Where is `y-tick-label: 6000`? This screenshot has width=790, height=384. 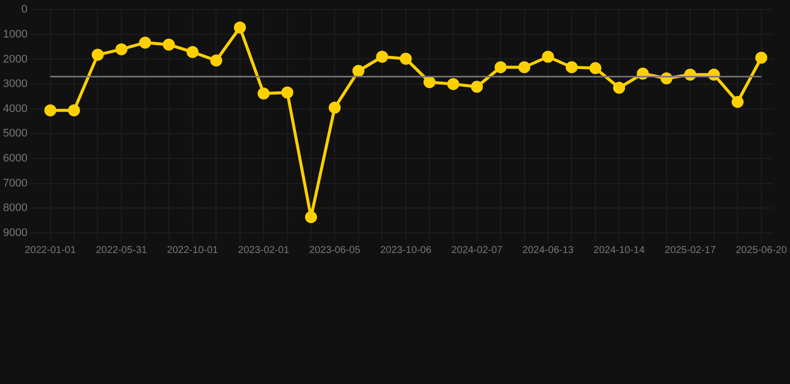
y-tick-label: 6000 is located at coordinates (15, 158).